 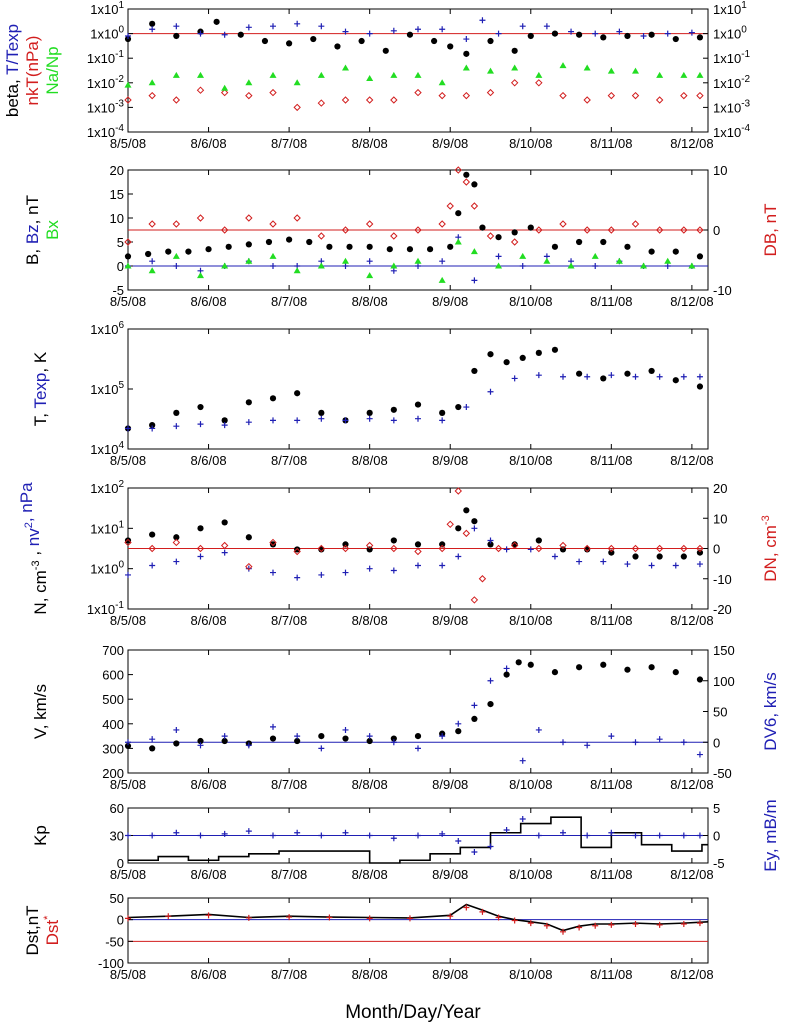 What do you see at coordinates (418, 70) in the screenshot?
I see `panel-1-frame` at bounding box center [418, 70].